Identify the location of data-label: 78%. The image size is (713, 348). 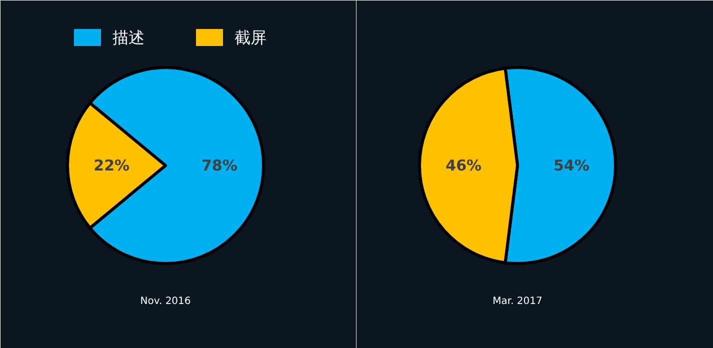
(219, 165).